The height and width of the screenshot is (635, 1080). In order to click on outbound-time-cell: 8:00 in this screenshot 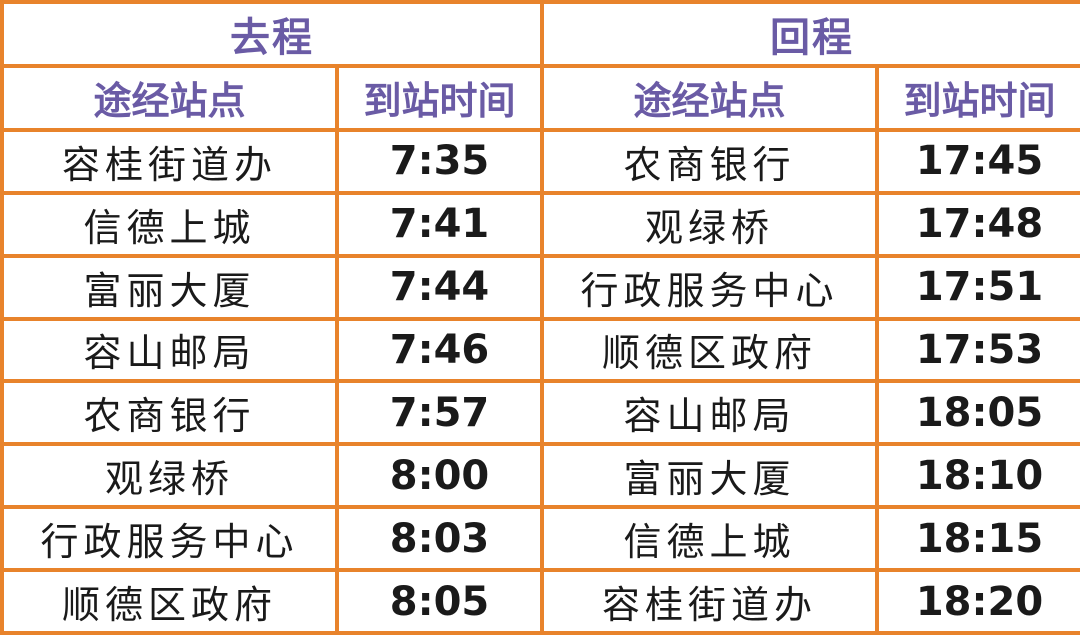, I will do `click(439, 476)`.